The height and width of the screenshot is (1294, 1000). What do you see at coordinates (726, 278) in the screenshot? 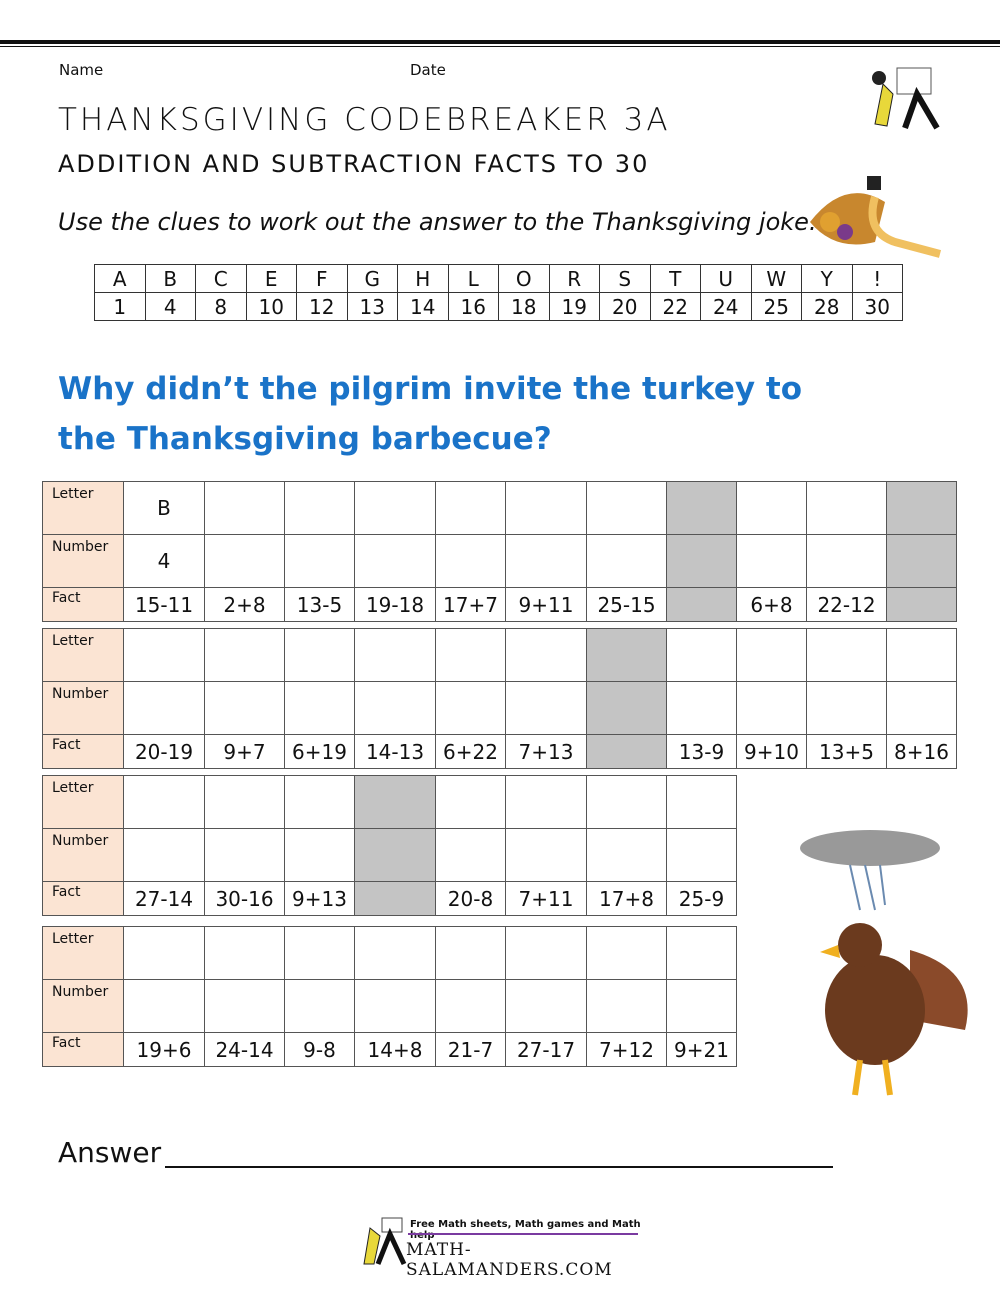
I see `code-letter: U` at bounding box center [726, 278].